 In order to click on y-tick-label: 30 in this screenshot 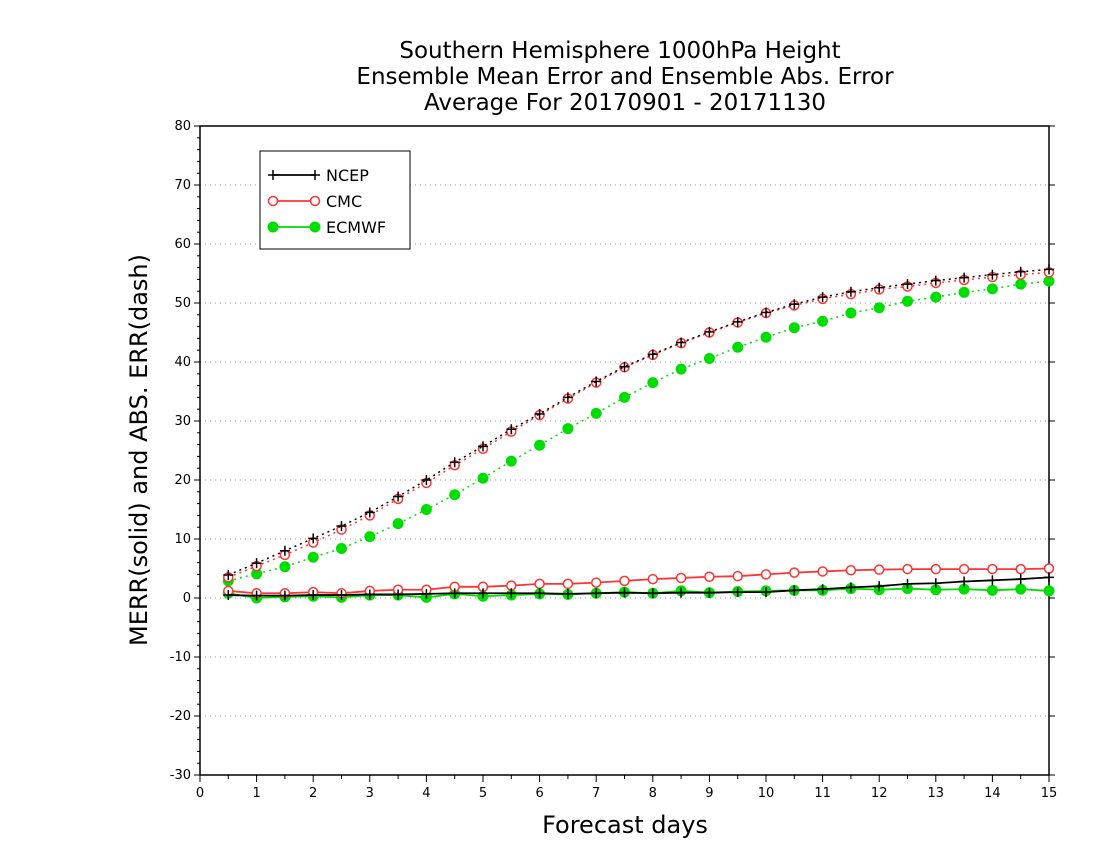, I will do `click(182, 421)`.